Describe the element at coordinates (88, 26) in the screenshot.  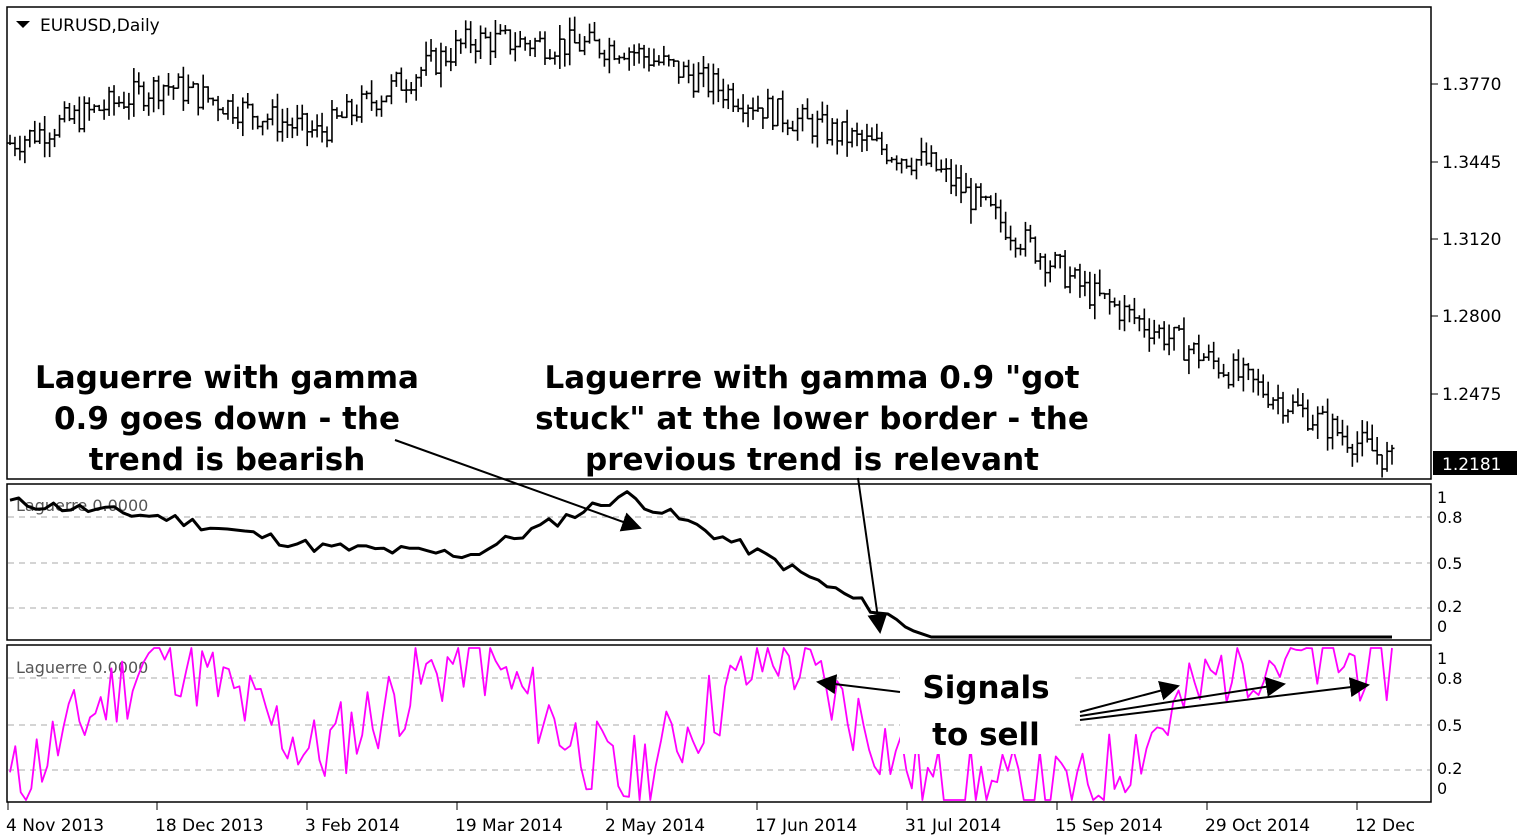
I see `symbol-header: EURUSD,Daily` at that location.